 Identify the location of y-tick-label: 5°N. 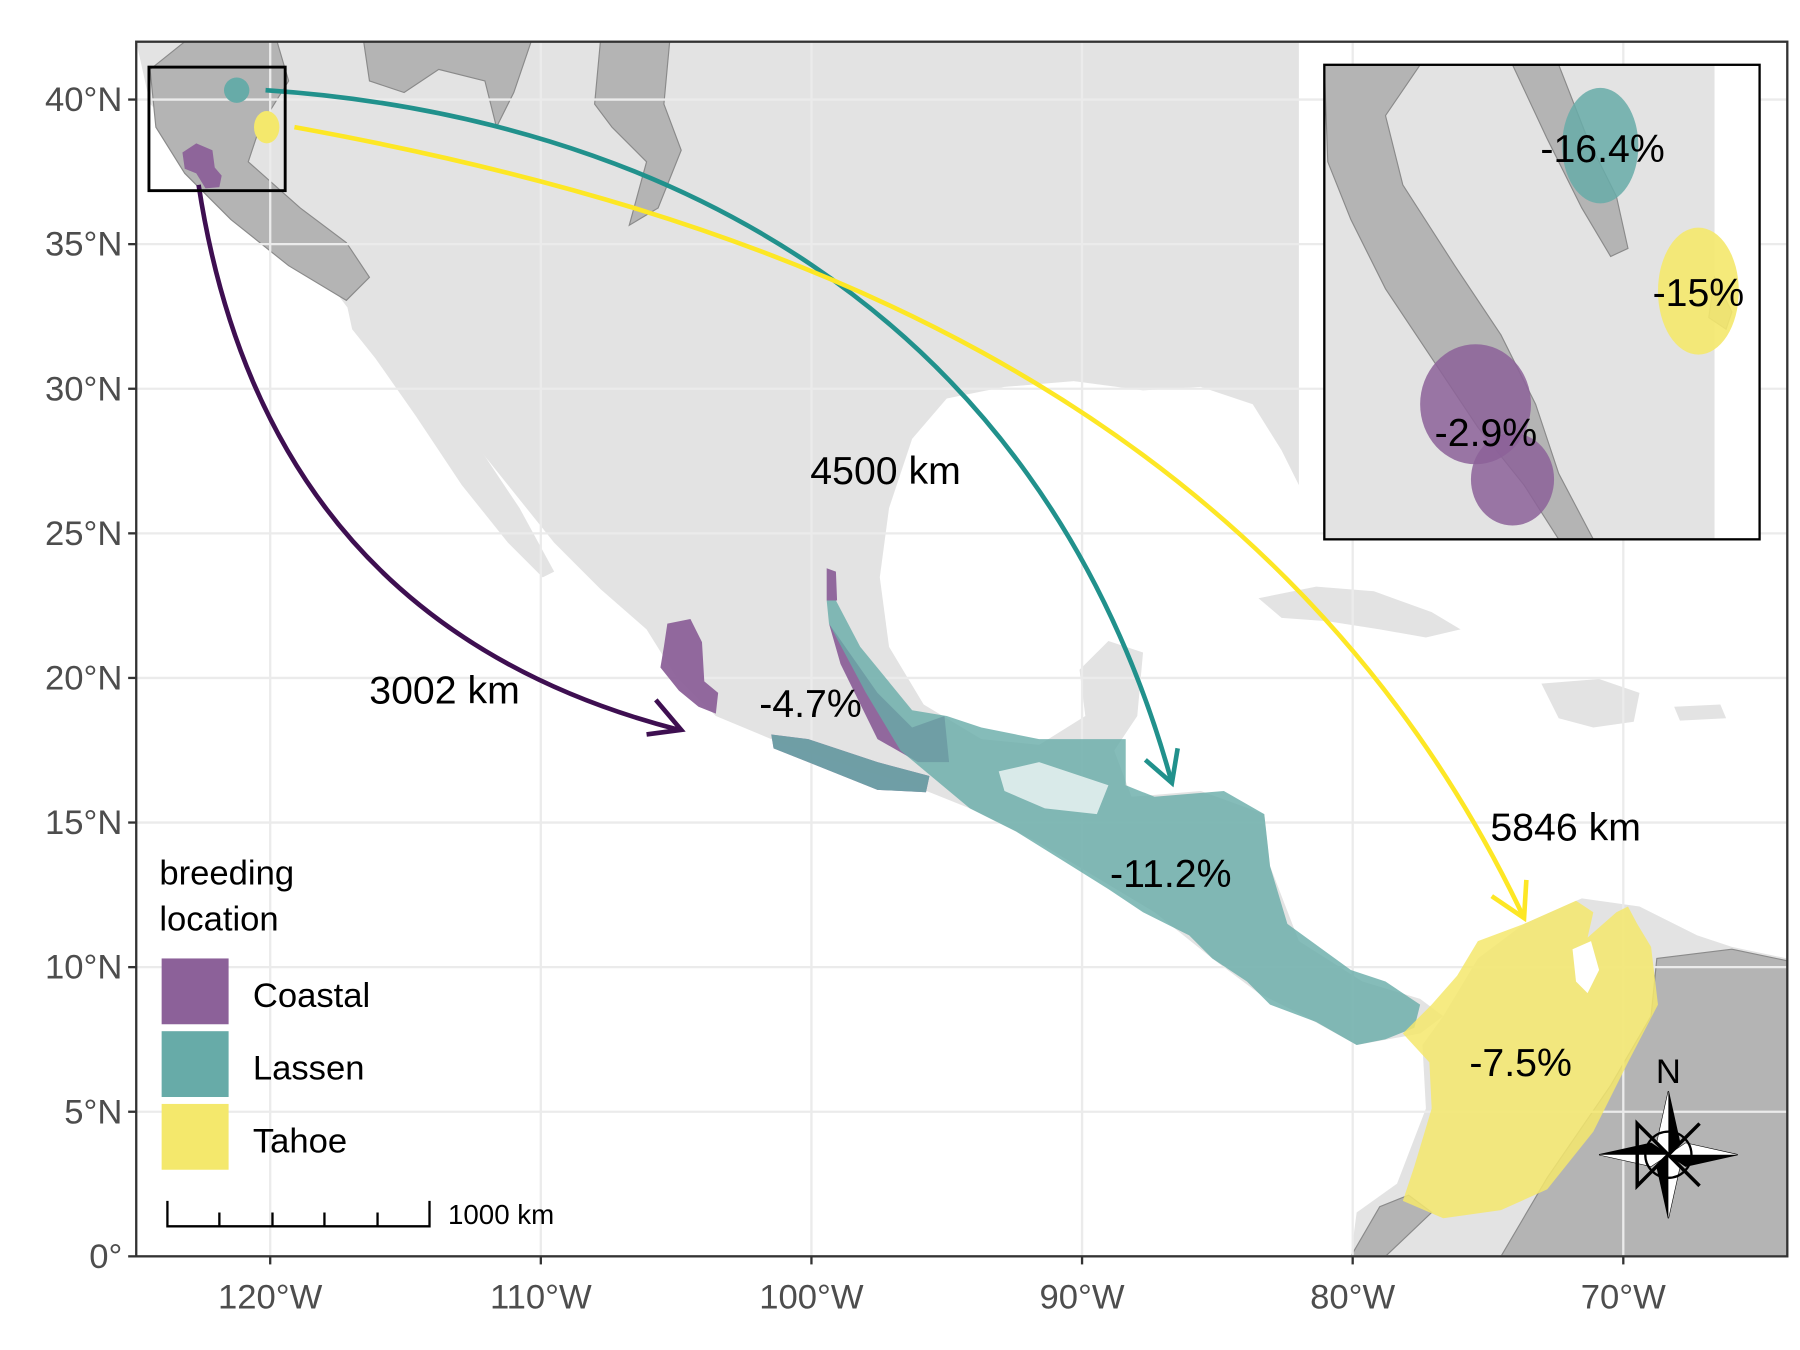
(93, 1112).